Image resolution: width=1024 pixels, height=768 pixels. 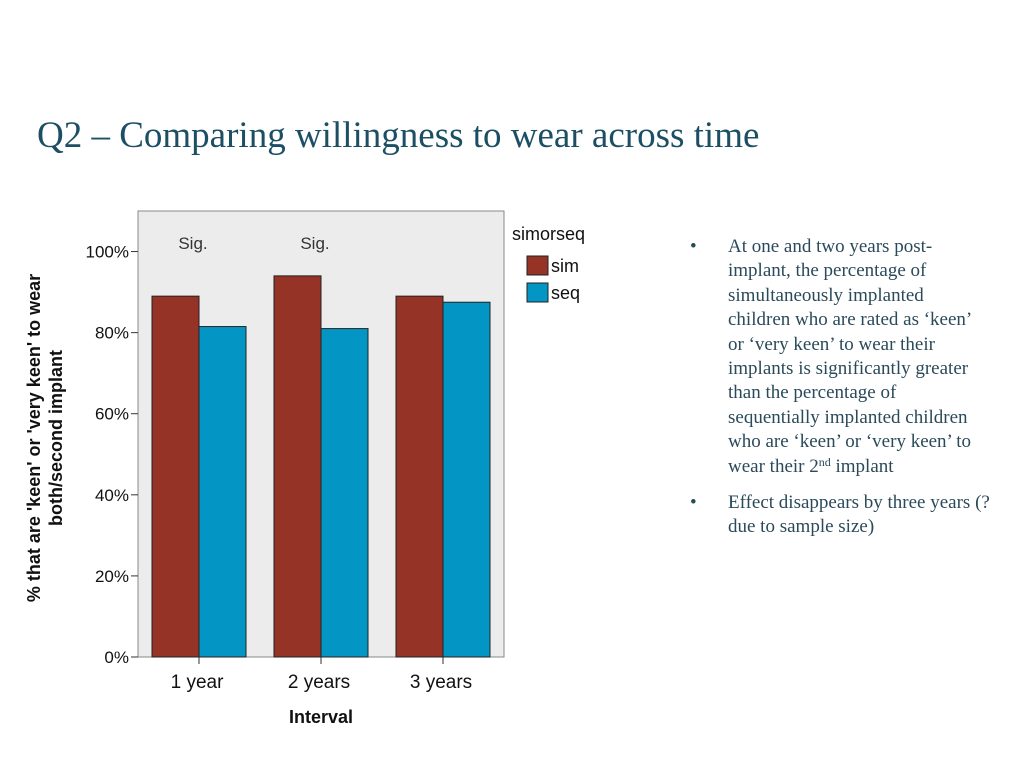 What do you see at coordinates (548, 234) in the screenshot?
I see `legend-title: simorseq` at bounding box center [548, 234].